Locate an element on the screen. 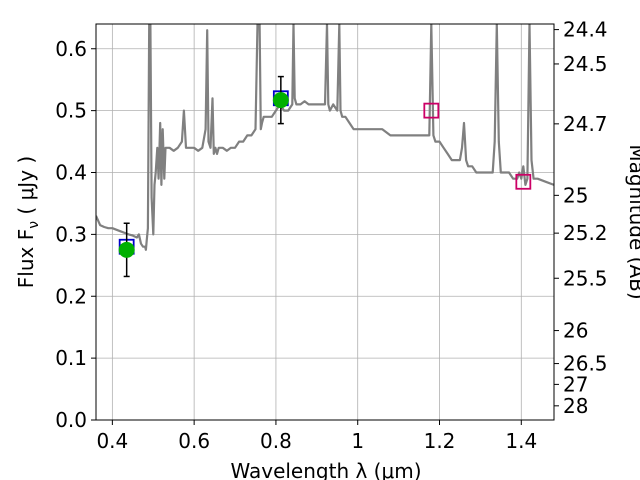 The image size is (640, 480). y-tick-label: 0.6 is located at coordinates (71, 49).